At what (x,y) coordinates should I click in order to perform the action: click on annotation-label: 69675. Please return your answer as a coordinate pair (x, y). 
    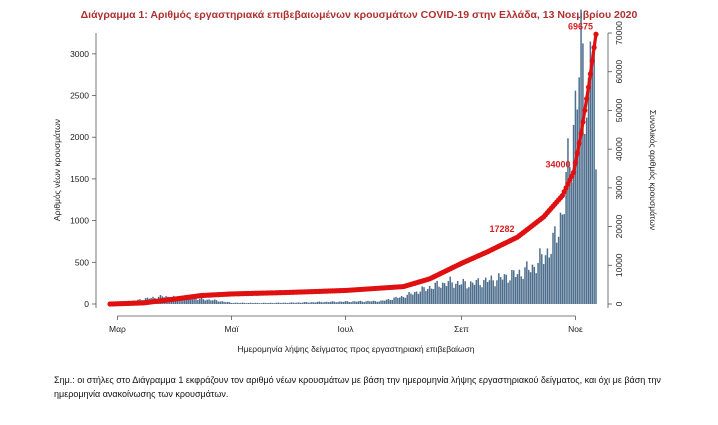
    Looking at the image, I should click on (580, 26).